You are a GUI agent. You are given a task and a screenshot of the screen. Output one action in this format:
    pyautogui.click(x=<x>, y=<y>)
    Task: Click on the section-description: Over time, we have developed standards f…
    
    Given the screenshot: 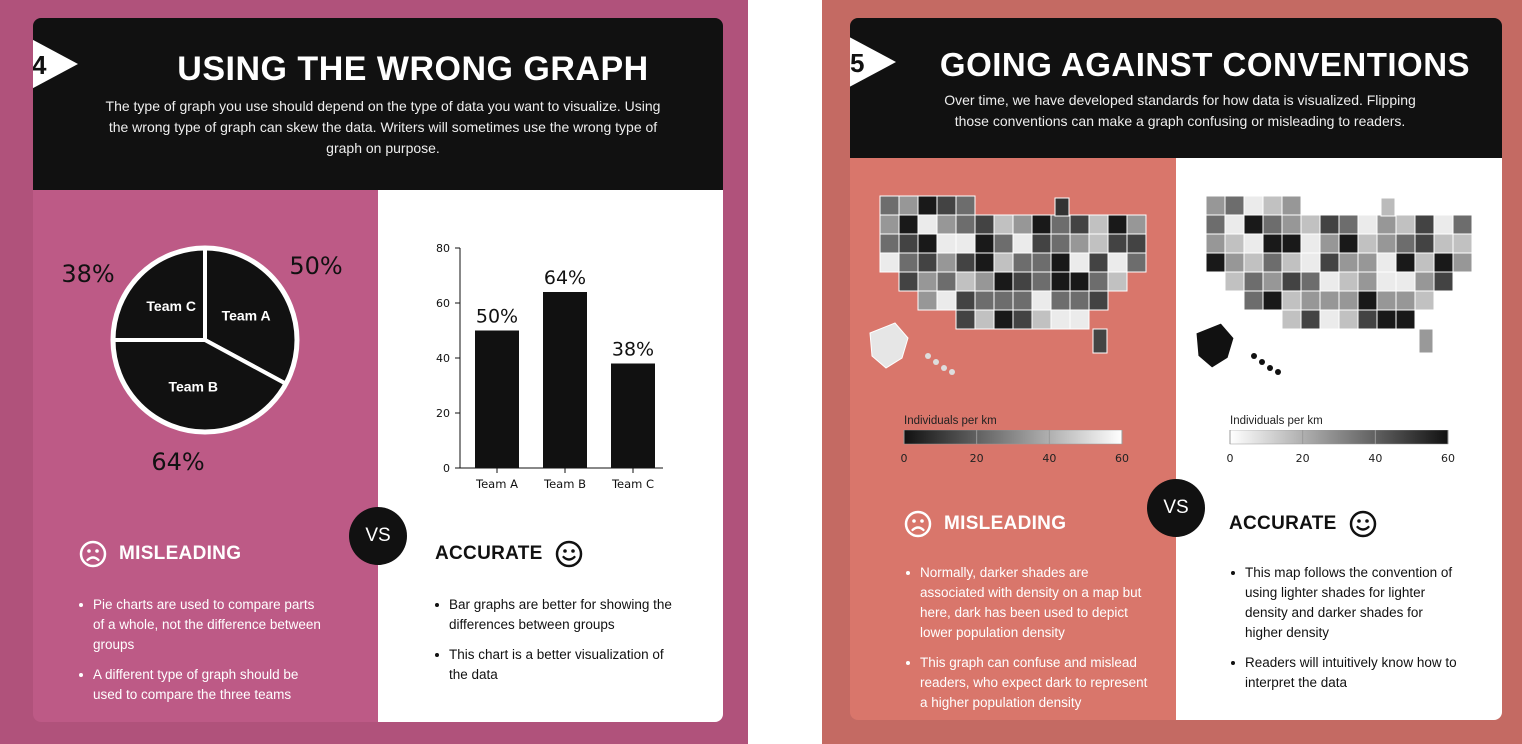 What is the action you would take?
    pyautogui.click(x=1180, y=110)
    